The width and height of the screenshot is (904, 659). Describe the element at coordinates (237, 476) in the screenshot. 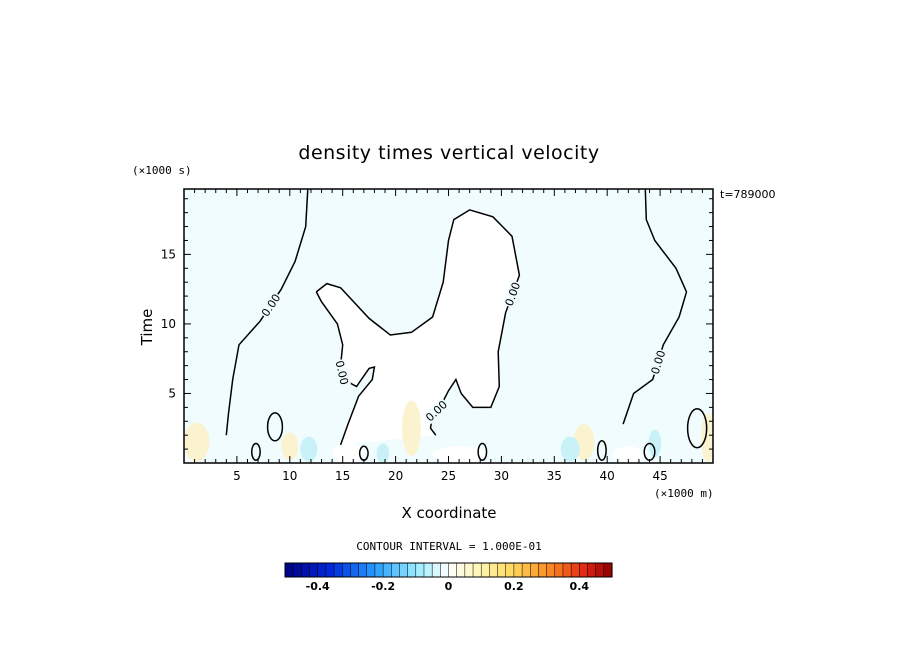

I see `x-tick-label: 5` at that location.